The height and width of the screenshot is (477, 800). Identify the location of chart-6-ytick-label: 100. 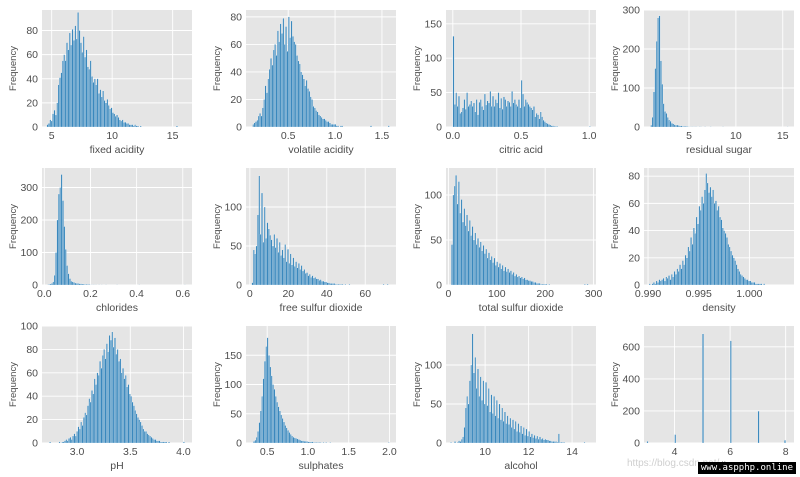
(433, 196).